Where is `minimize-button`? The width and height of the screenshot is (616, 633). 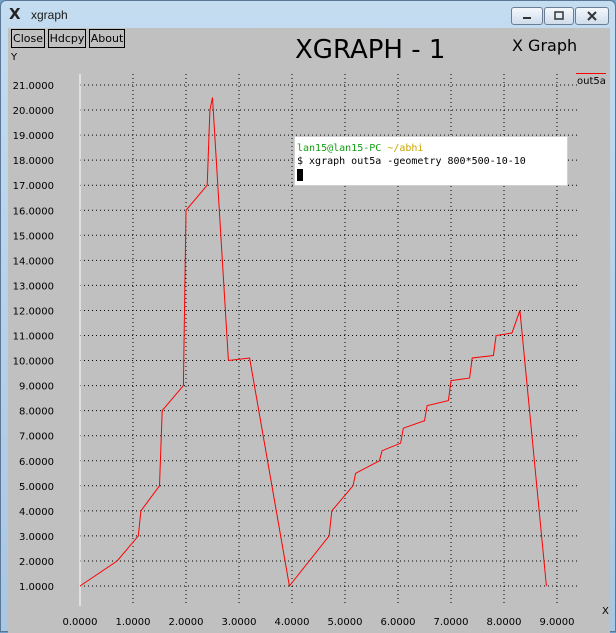
minimize-button is located at coordinates (527, 16).